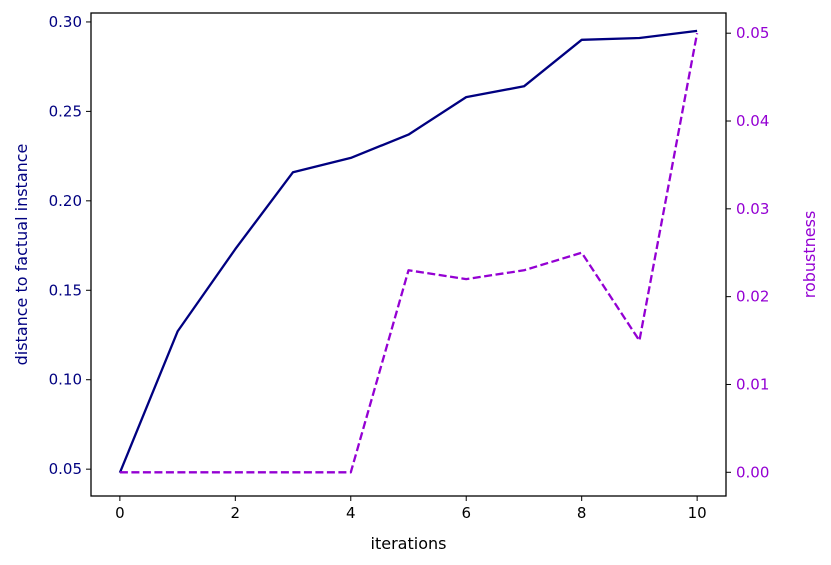 The width and height of the screenshot is (831, 565). What do you see at coordinates (236, 513) in the screenshot?
I see `x-tick-label: 2` at bounding box center [236, 513].